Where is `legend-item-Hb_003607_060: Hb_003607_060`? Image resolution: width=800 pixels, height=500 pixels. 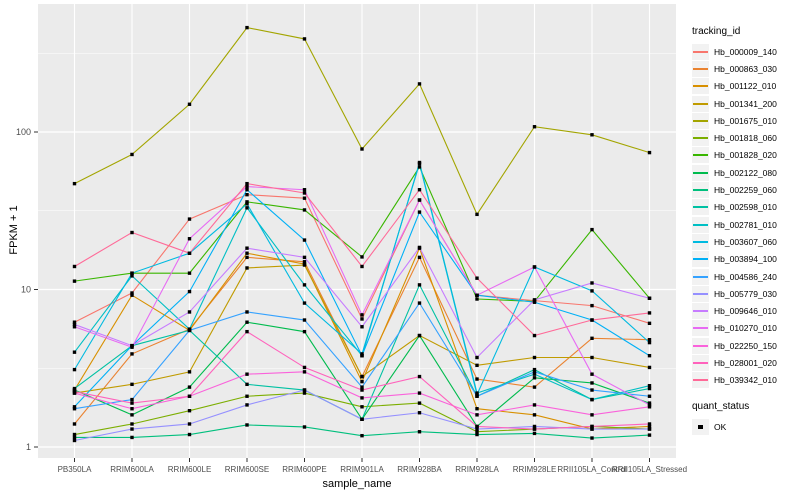 legend-item-Hb_003607_060: Hb_003607_060 is located at coordinates (745, 241).